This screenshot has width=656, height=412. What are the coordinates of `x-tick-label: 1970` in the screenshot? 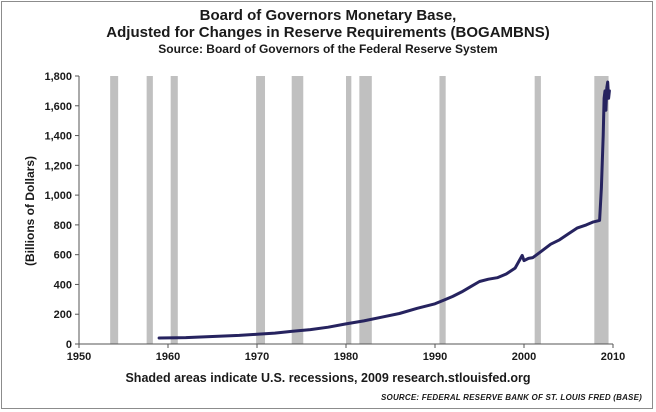 It's located at (257, 357).